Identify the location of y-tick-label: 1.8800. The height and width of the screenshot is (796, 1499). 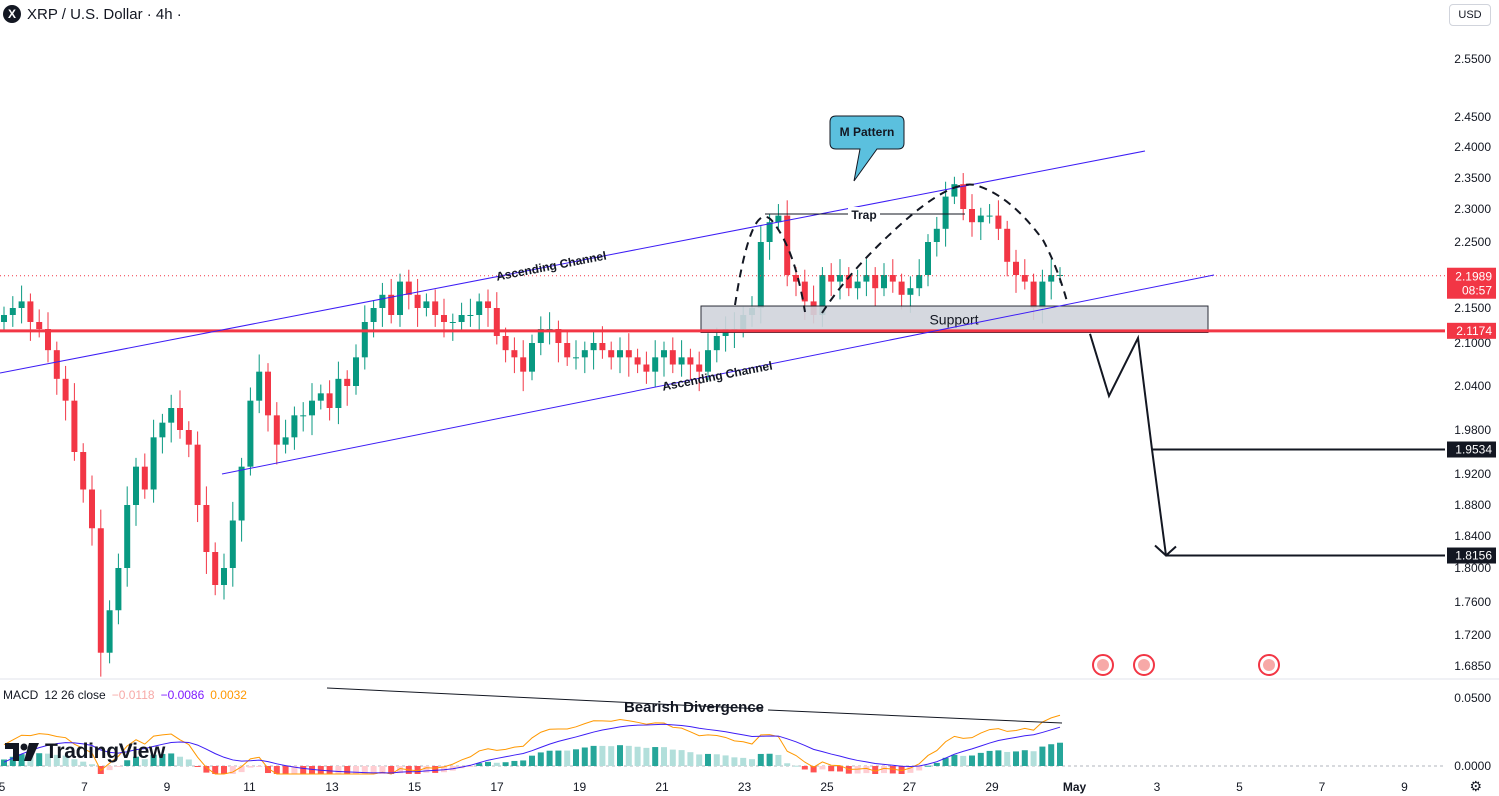
(1472, 505).